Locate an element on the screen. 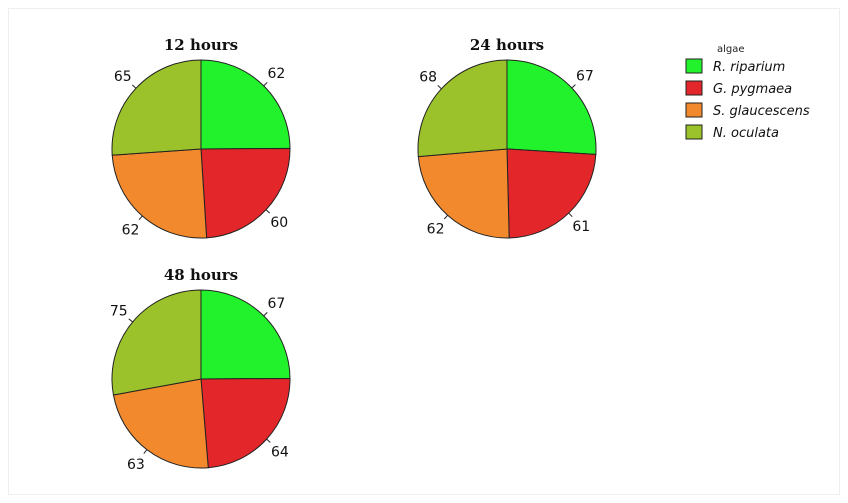 The height and width of the screenshot is (503, 848). pie-slice-48-hours-g-pygmaea is located at coordinates (245, 423).